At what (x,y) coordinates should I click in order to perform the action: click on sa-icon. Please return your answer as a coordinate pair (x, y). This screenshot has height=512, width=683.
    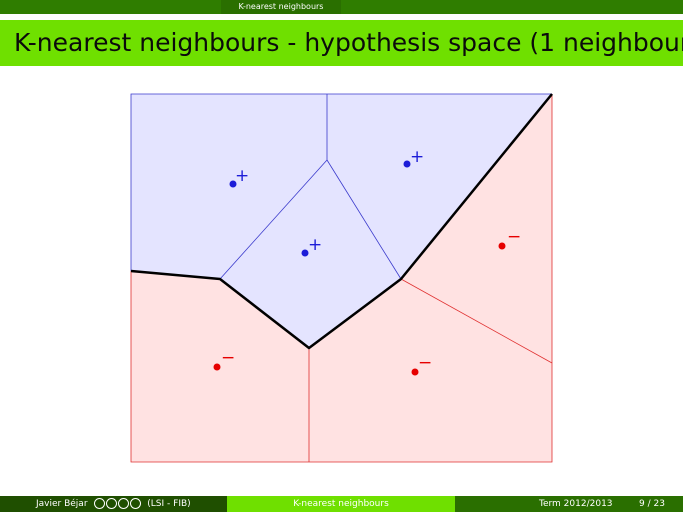
    Looking at the image, I should click on (136, 503).